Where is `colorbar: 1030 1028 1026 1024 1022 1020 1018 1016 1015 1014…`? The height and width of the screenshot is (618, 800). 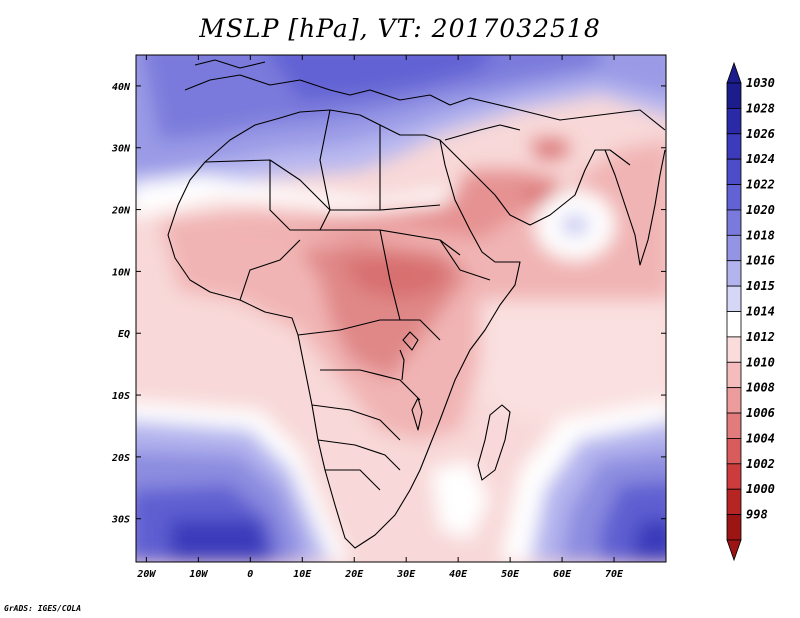 colorbar: 1030 1028 1026 1024 1022 1020 1018 1016 1015 1014… is located at coordinates (750, 311).